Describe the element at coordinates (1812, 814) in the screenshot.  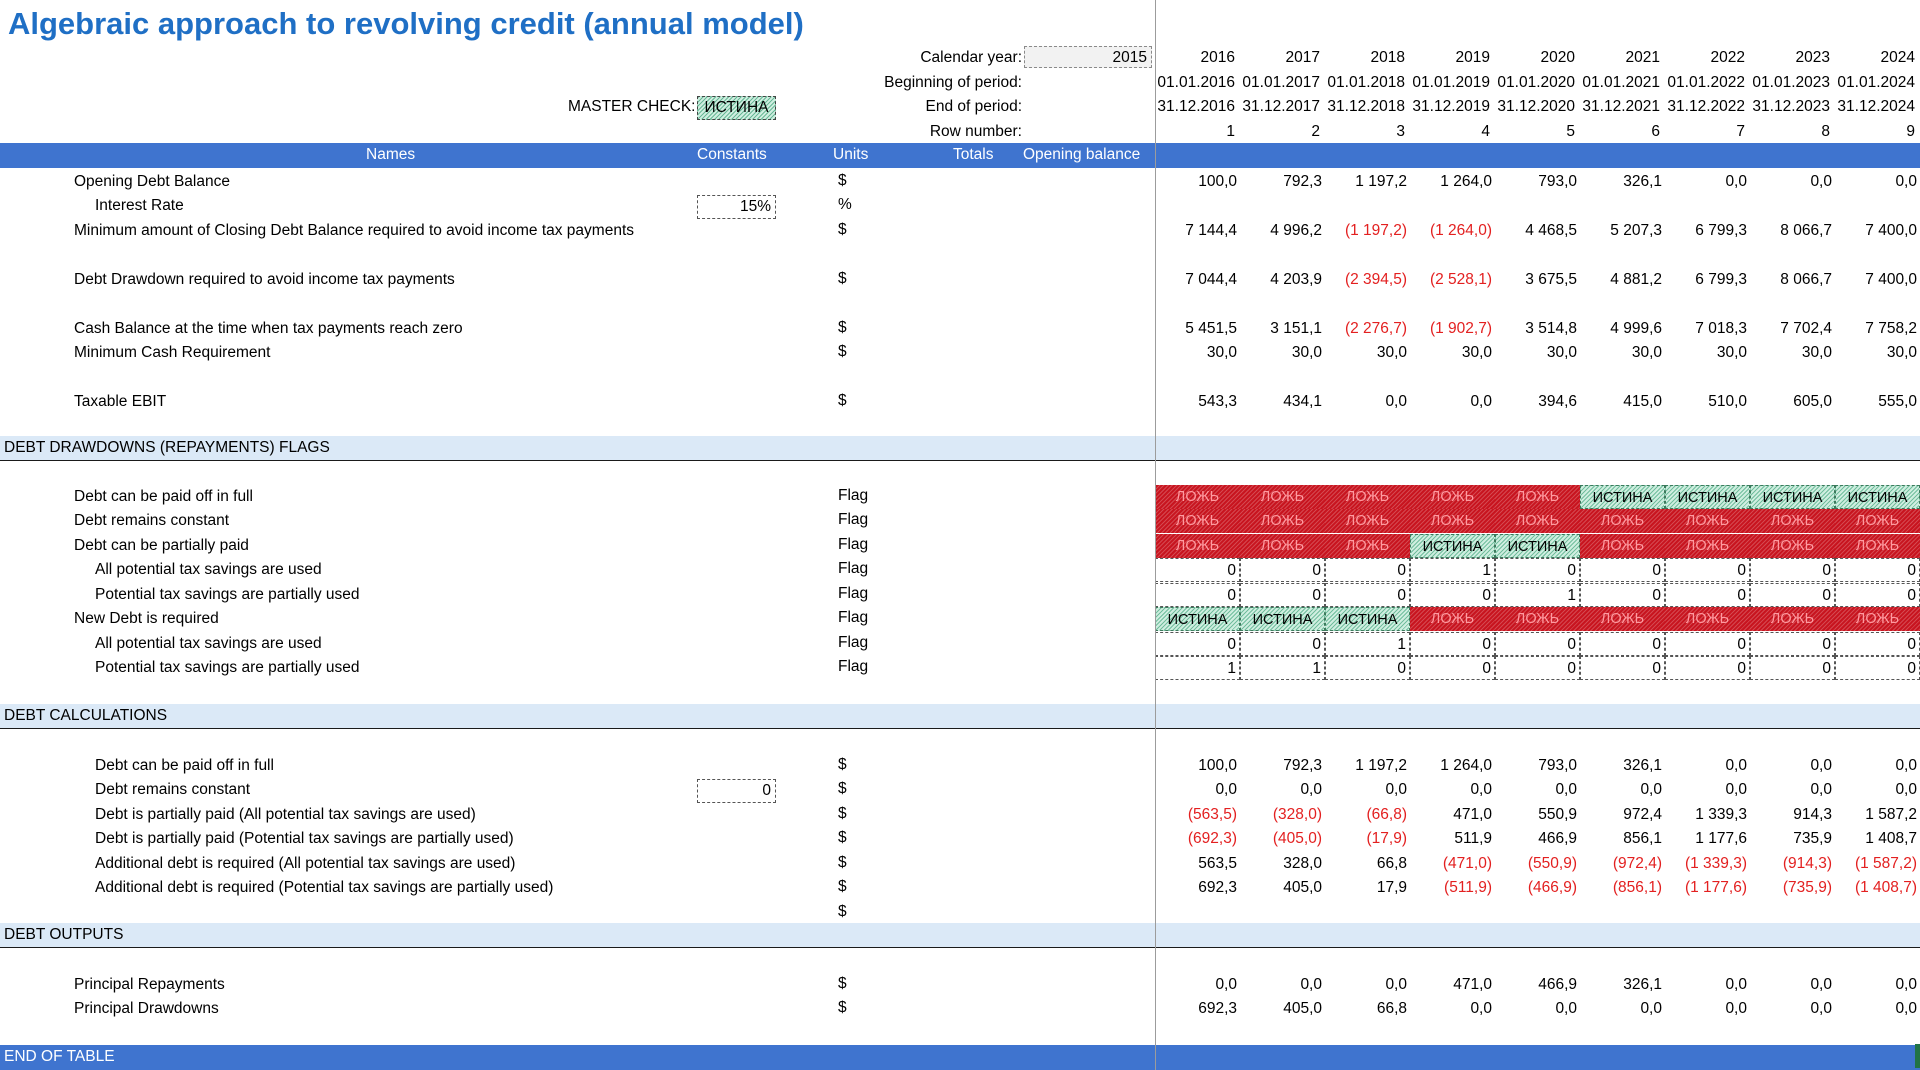
I see `value-cell: 914,3` at that location.